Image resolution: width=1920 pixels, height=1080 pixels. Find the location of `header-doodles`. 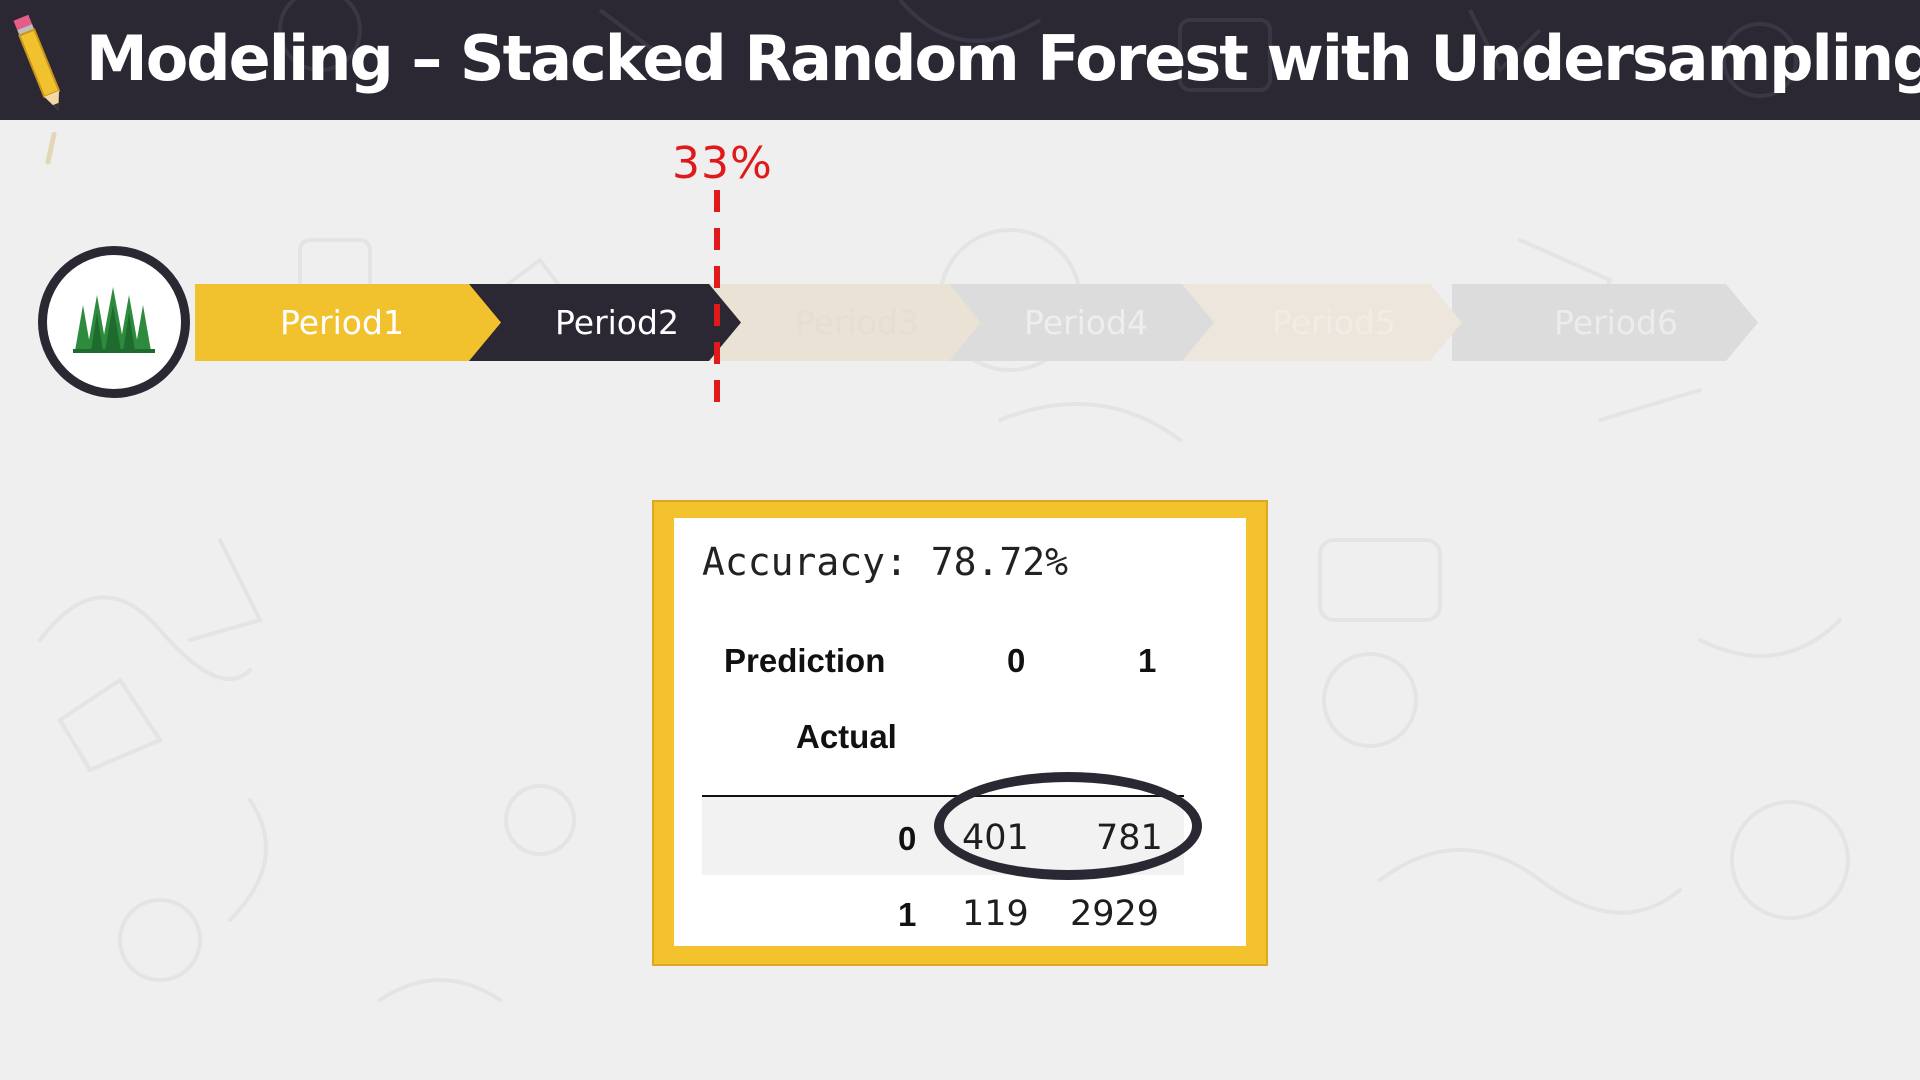

header-doodles is located at coordinates (1038, 49).